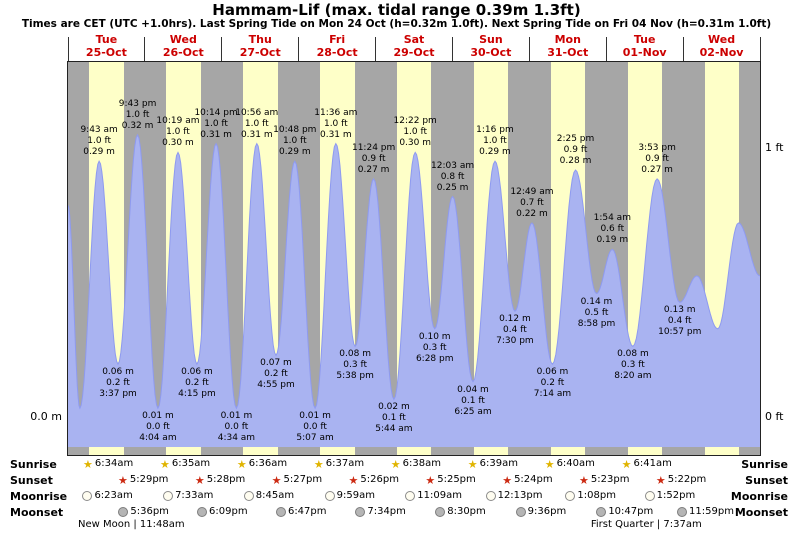  Describe the element at coordinates (766, 480) in the screenshot. I see `sunset-row-label-right: Sunset` at that location.